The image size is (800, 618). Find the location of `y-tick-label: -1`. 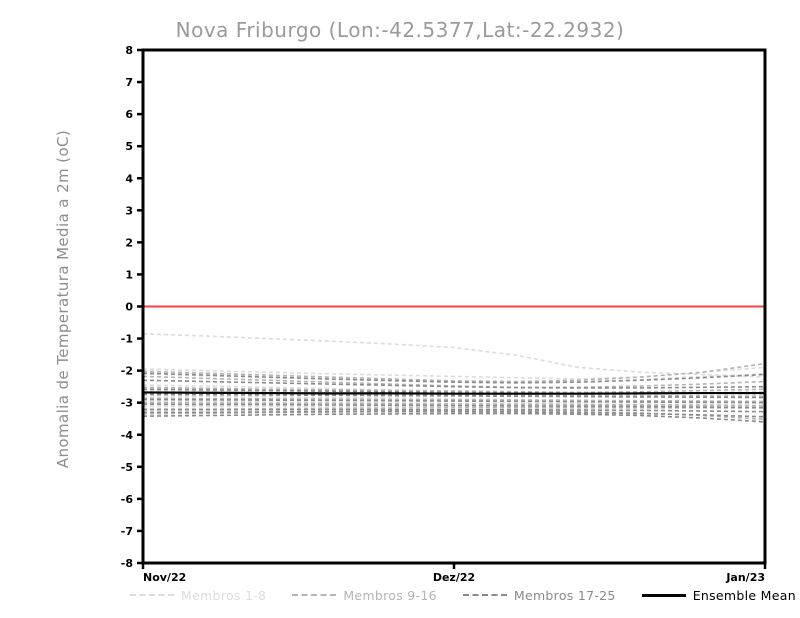

y-tick-label: -1 is located at coordinates (127, 339).